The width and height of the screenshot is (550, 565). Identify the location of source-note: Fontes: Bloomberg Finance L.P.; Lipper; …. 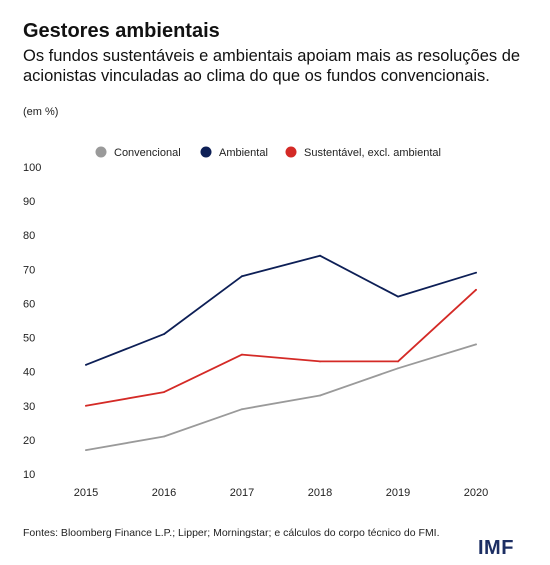
(231, 533).